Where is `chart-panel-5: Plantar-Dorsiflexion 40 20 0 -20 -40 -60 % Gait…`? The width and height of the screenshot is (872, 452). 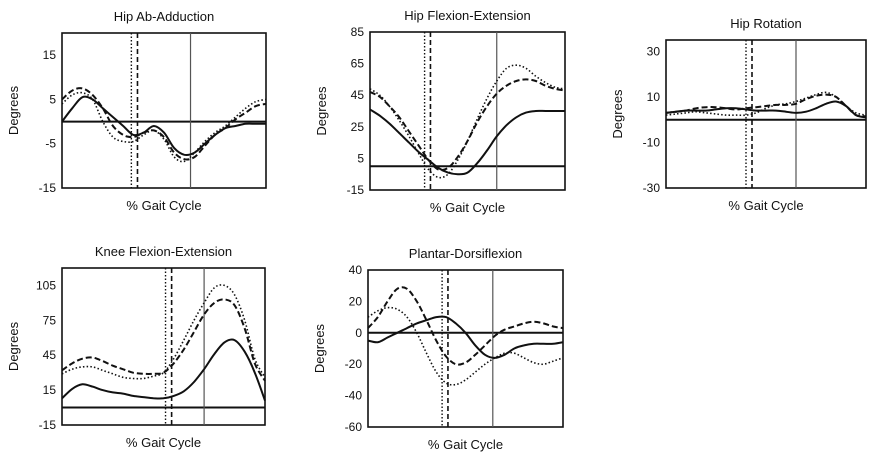 chart-panel-5: Plantar-Dorsiflexion 40 20 0 -20 -40 -60 % Gait… is located at coordinates (438, 349).